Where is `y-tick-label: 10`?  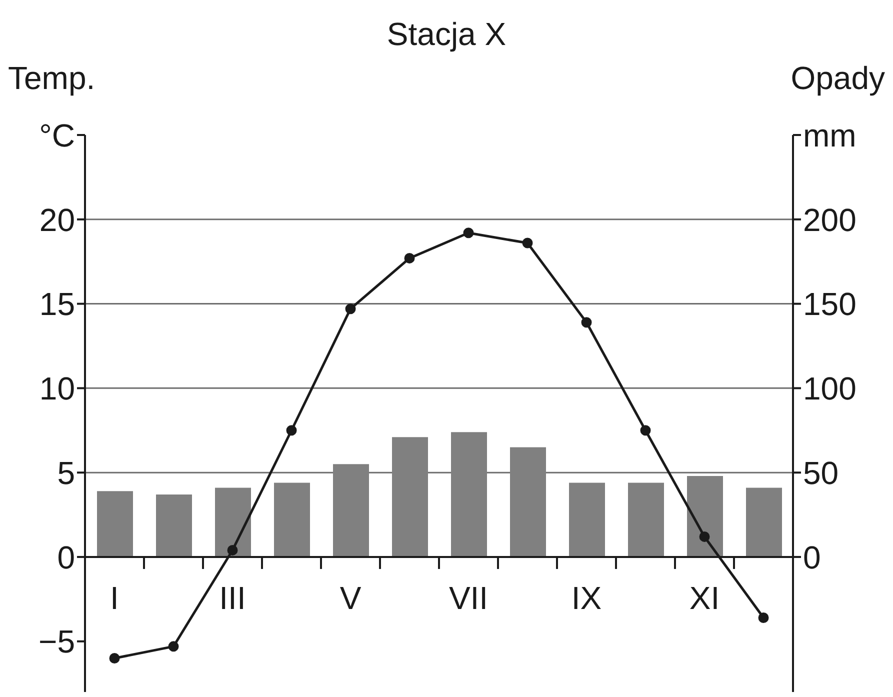 y-tick-label: 10 is located at coordinates (57, 388).